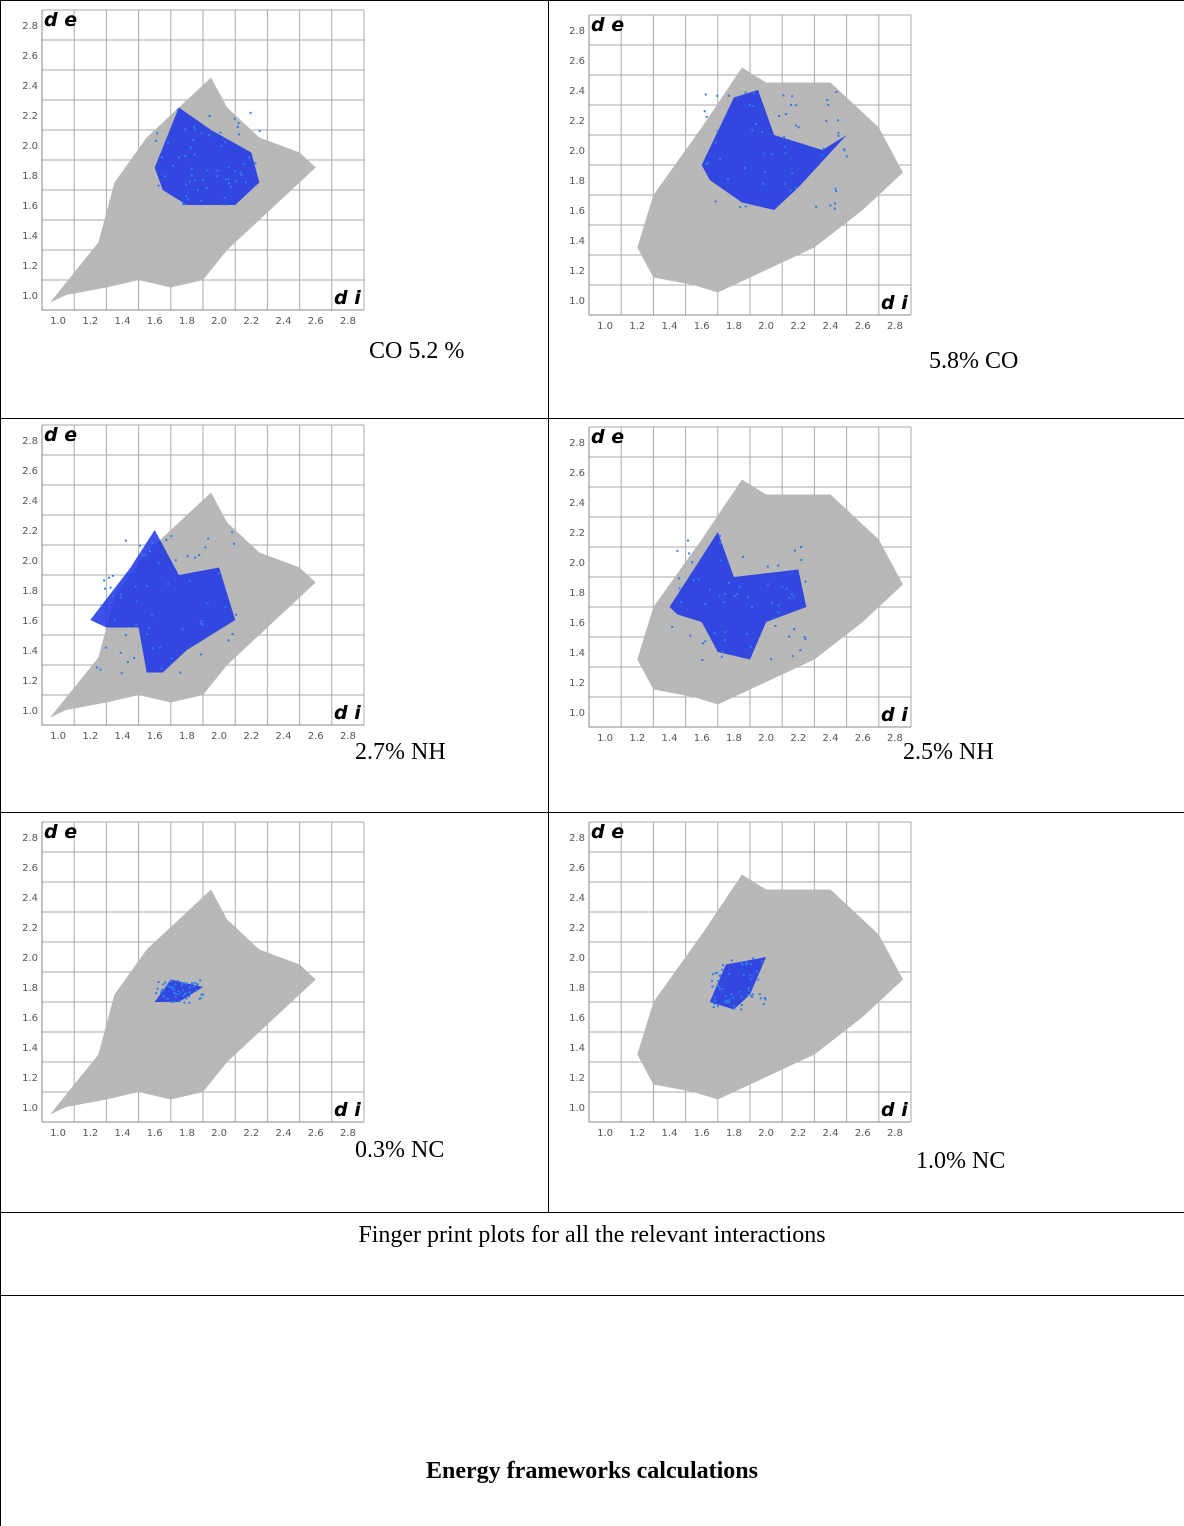 The width and height of the screenshot is (1184, 1526). What do you see at coordinates (670, 326) in the screenshot?
I see `x-tick-label: 1.4` at bounding box center [670, 326].